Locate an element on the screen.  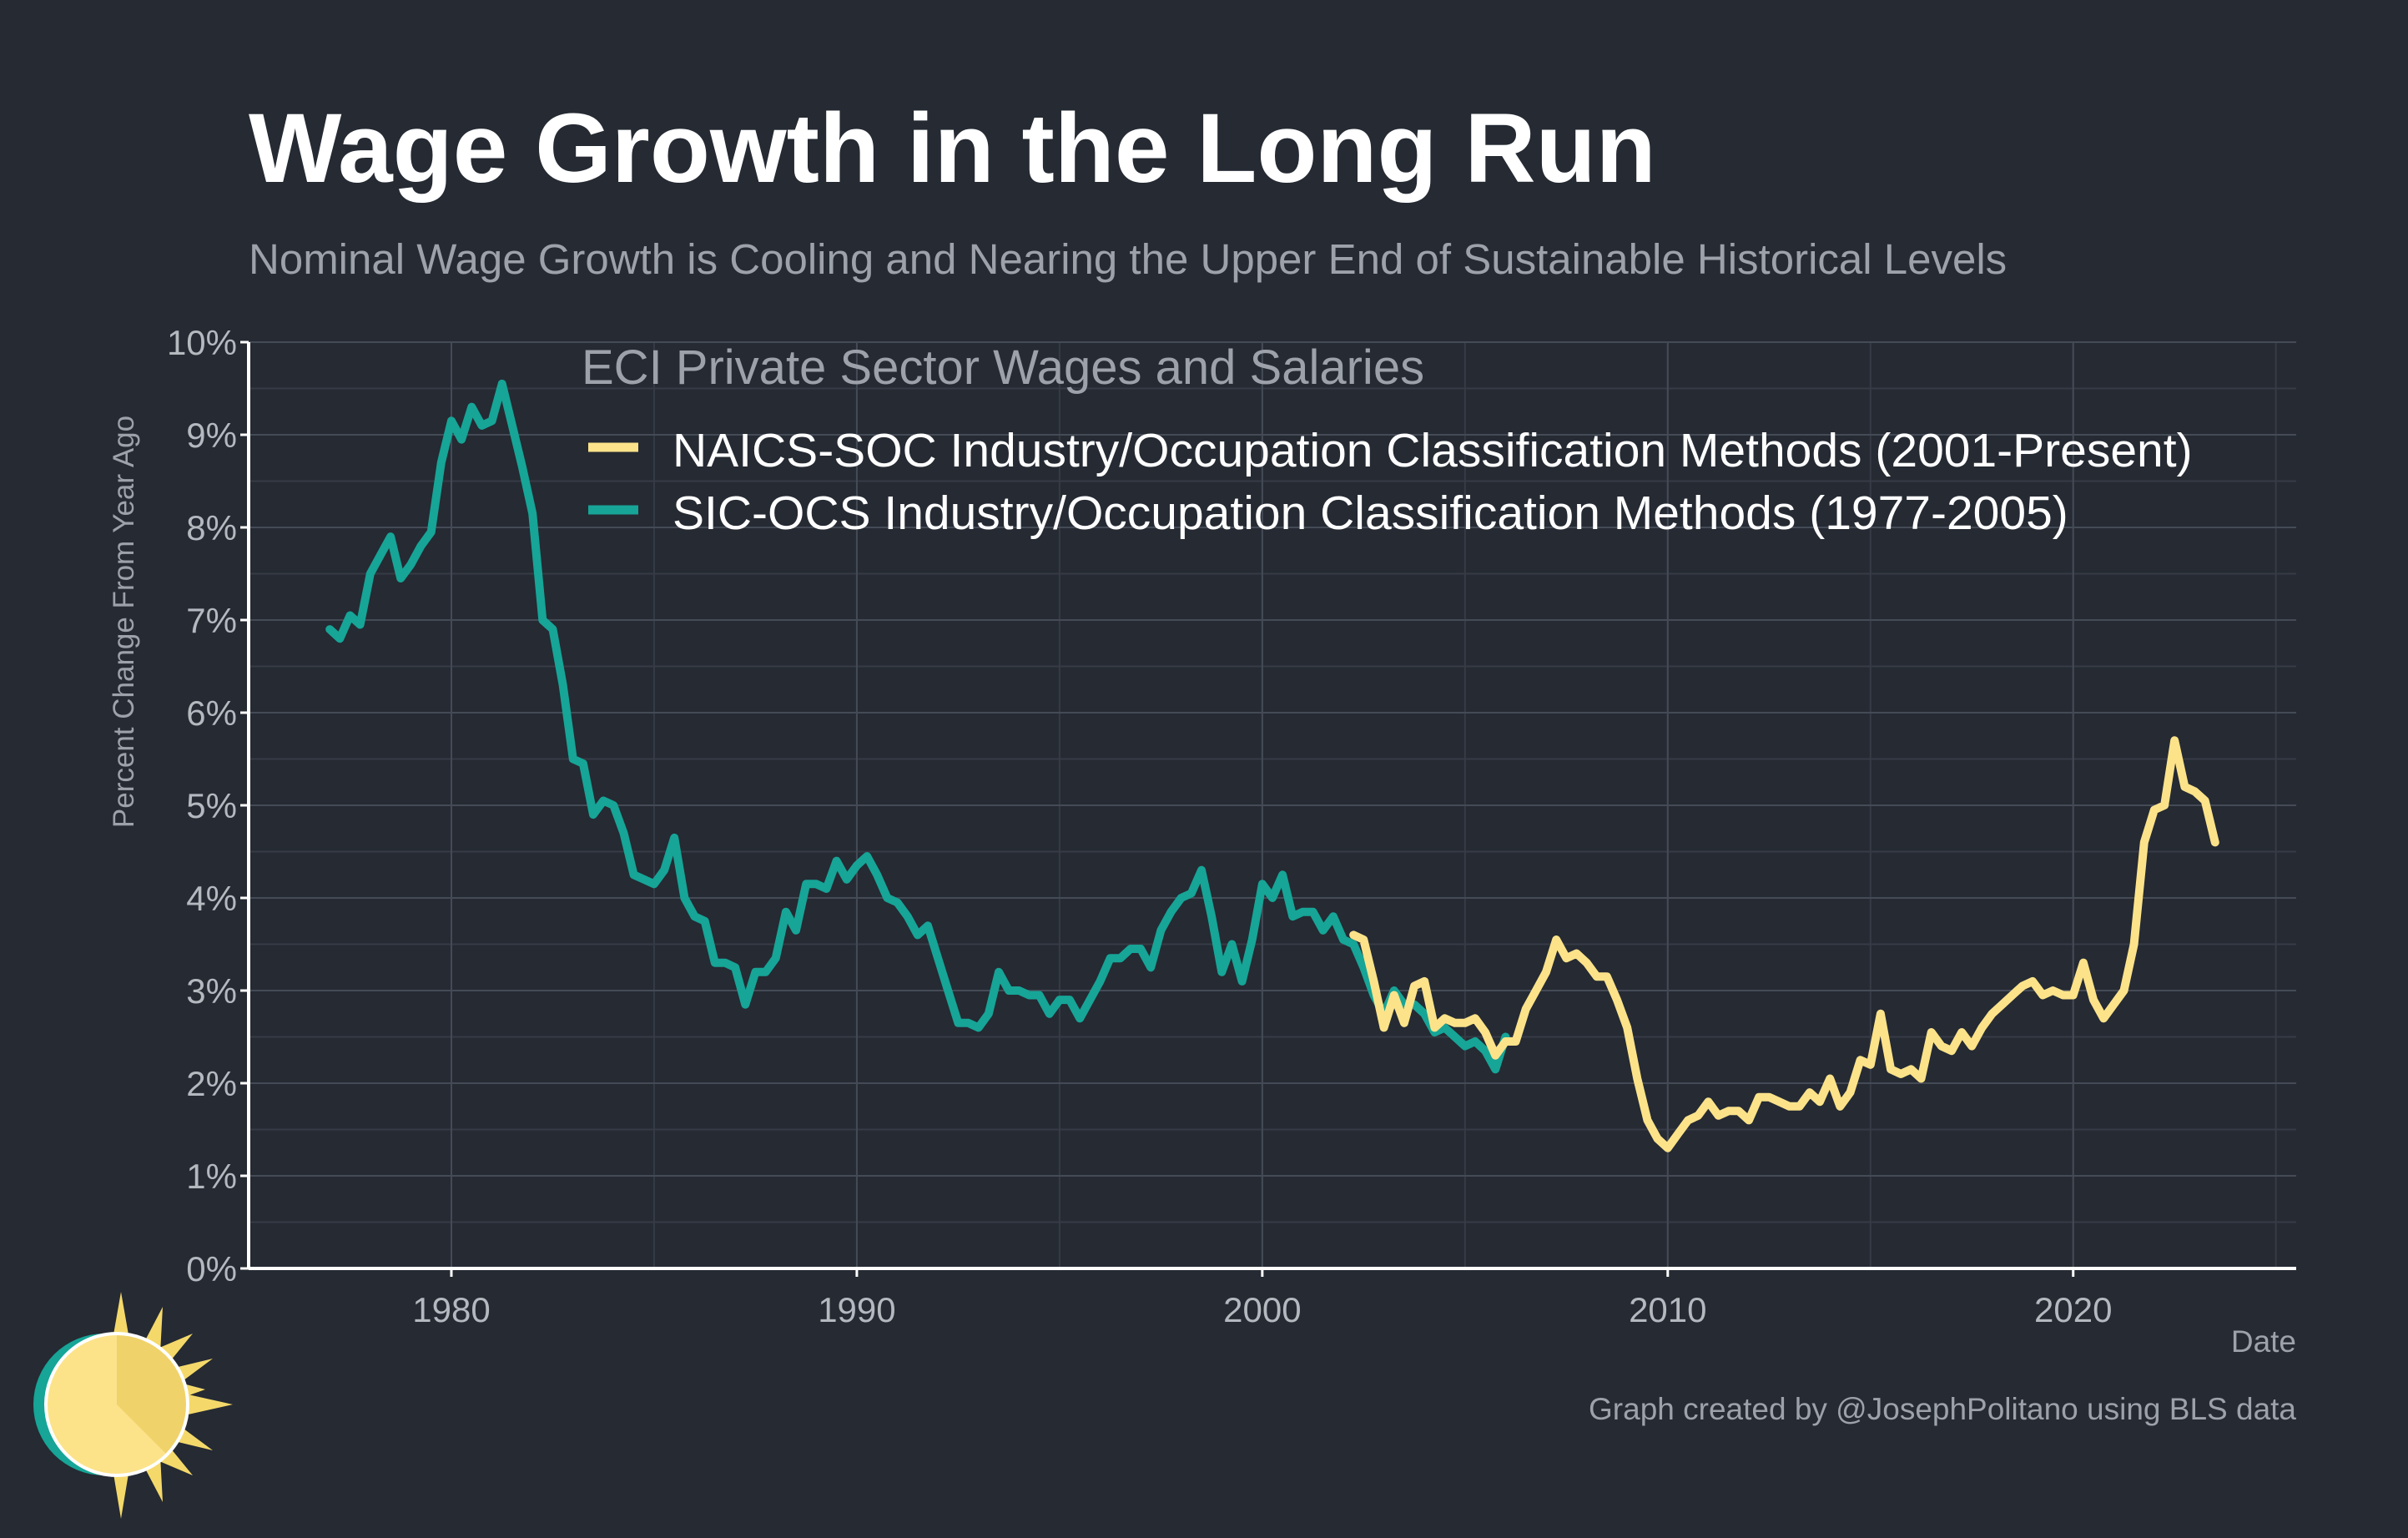
legend-title: ECI Private Sector Wages and Salaries is located at coordinates (1003, 367).